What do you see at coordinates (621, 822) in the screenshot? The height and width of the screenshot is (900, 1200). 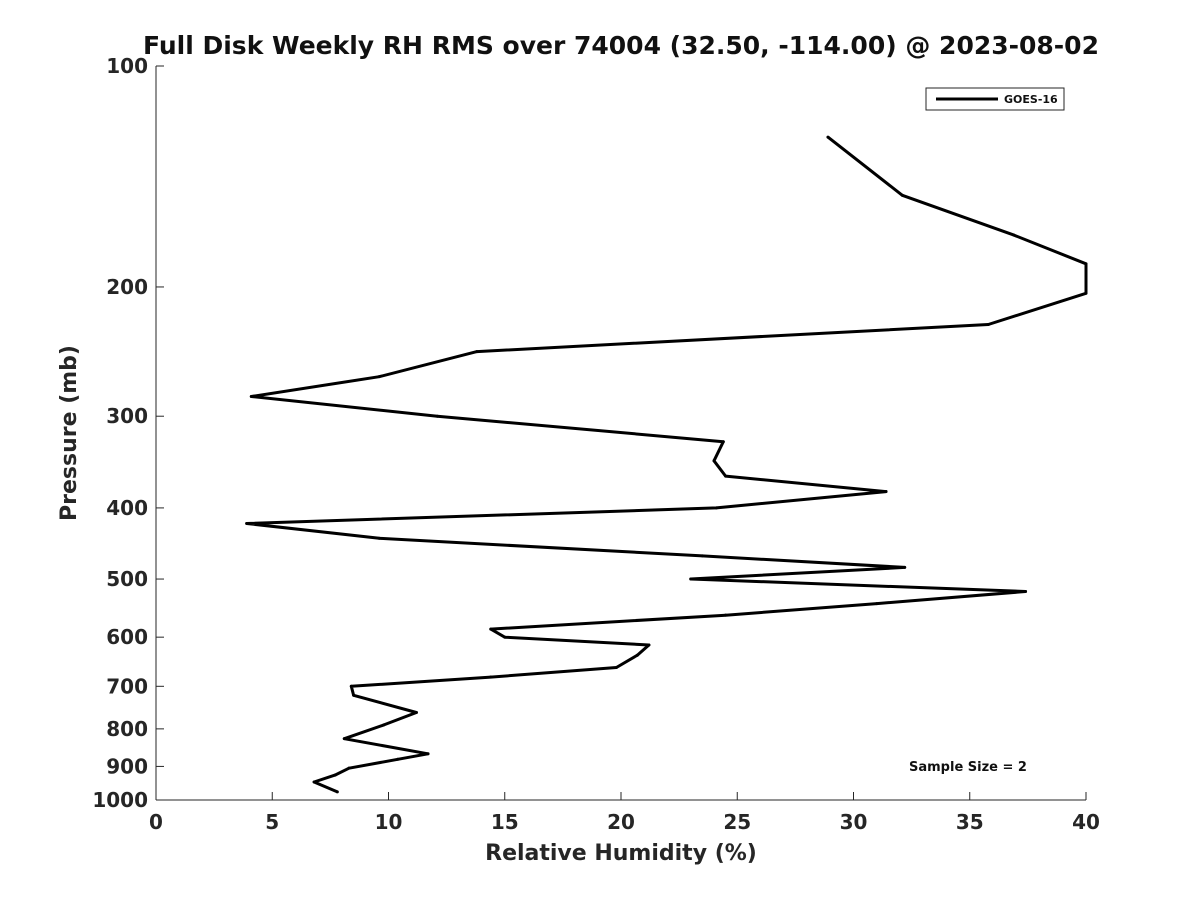 I see `x-tick-label: 20` at bounding box center [621, 822].